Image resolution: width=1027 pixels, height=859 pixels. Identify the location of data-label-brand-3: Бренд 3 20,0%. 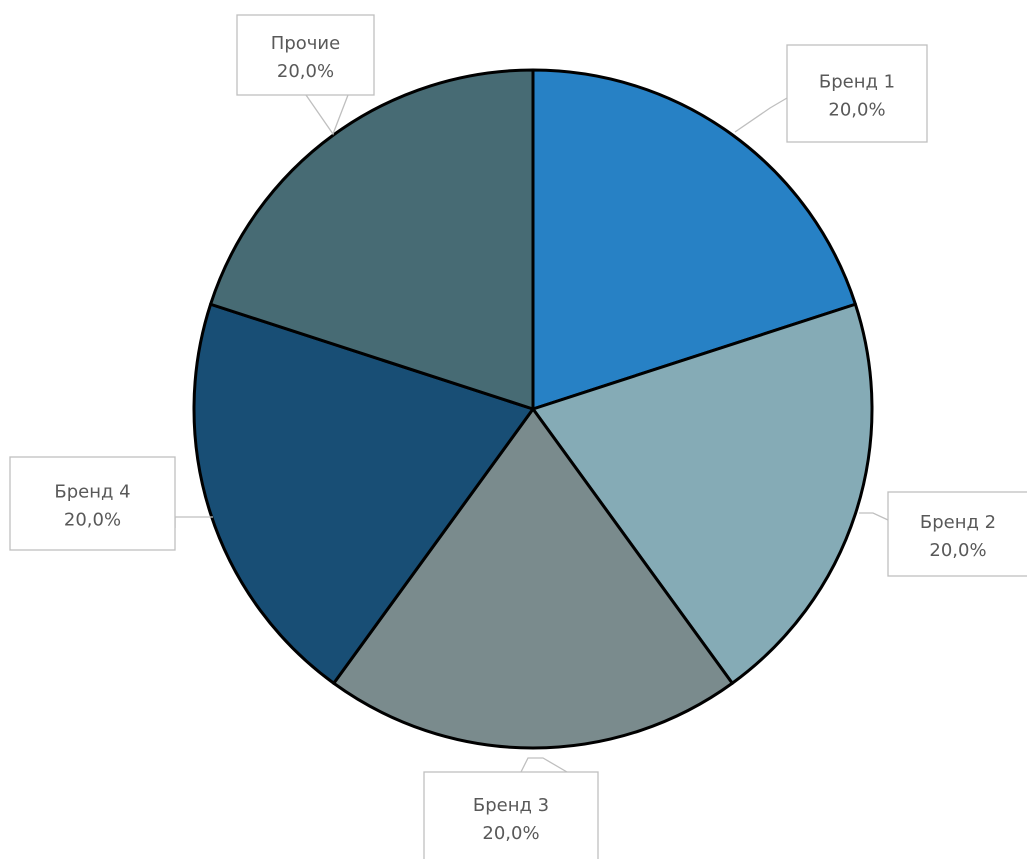
(511, 808).